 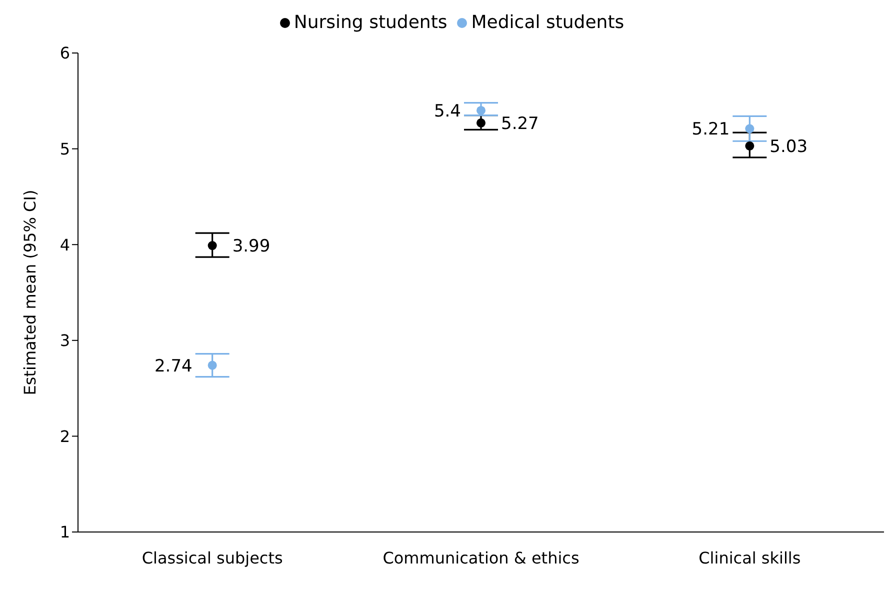 I want to click on legend-label: Nursing students, so click(x=371, y=22).